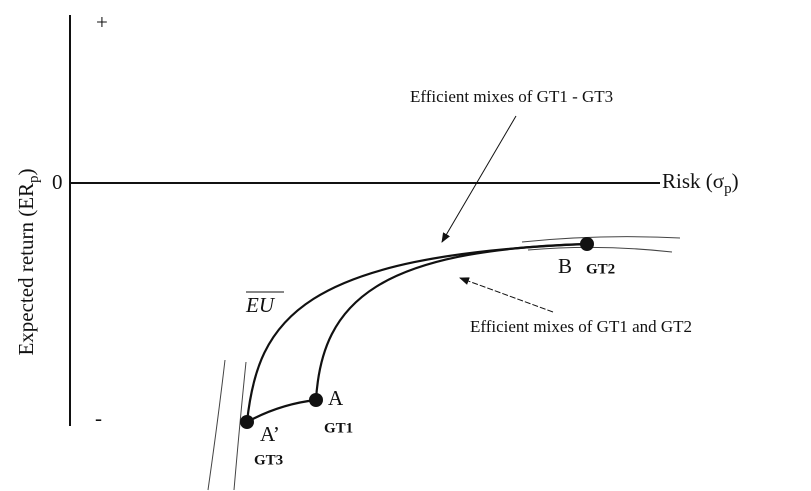 This screenshot has height=491, width=811. I want to click on lower-curve-note: Efficient mixes of GT1 and GT2, so click(581, 326).